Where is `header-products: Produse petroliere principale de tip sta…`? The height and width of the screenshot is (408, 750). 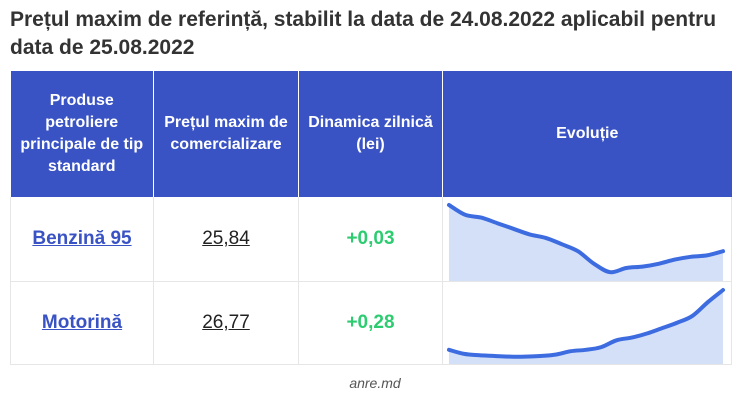 header-products: Produse petroliere principale de tip sta… is located at coordinates (82, 134).